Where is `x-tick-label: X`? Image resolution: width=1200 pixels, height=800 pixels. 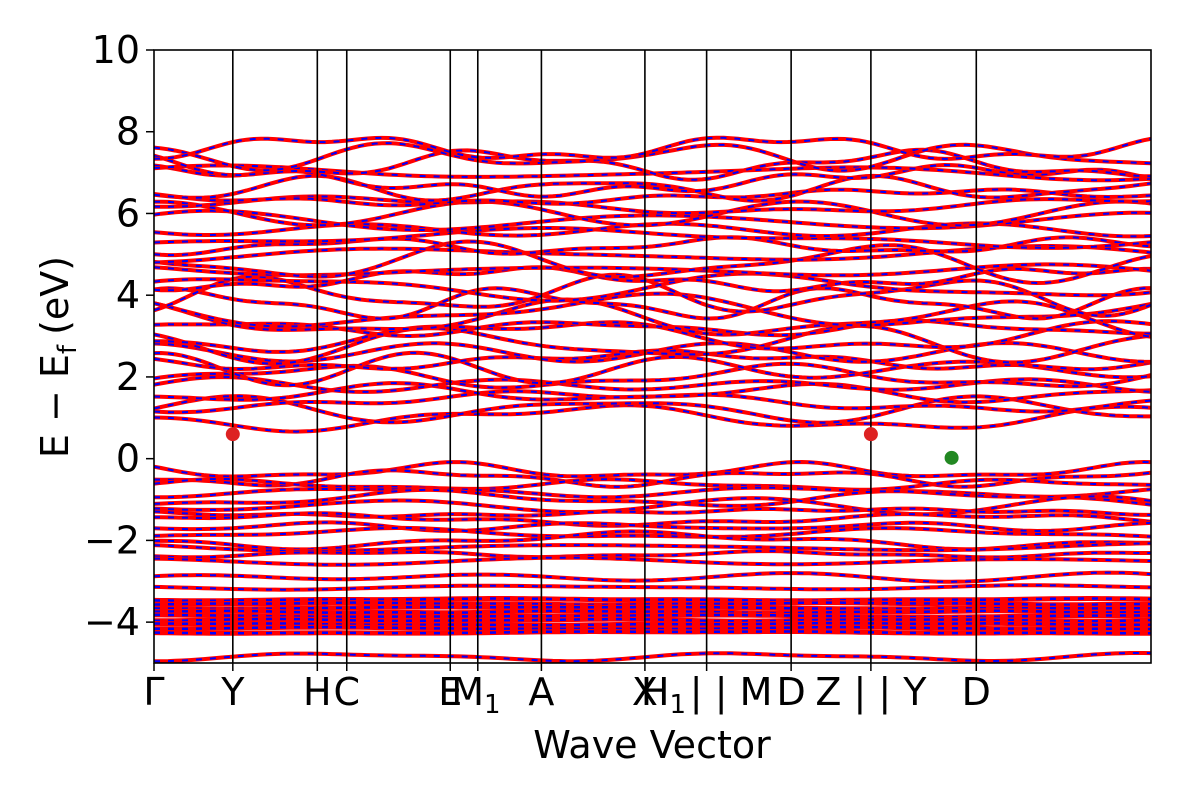
x-tick-label: X is located at coordinates (645, 692).